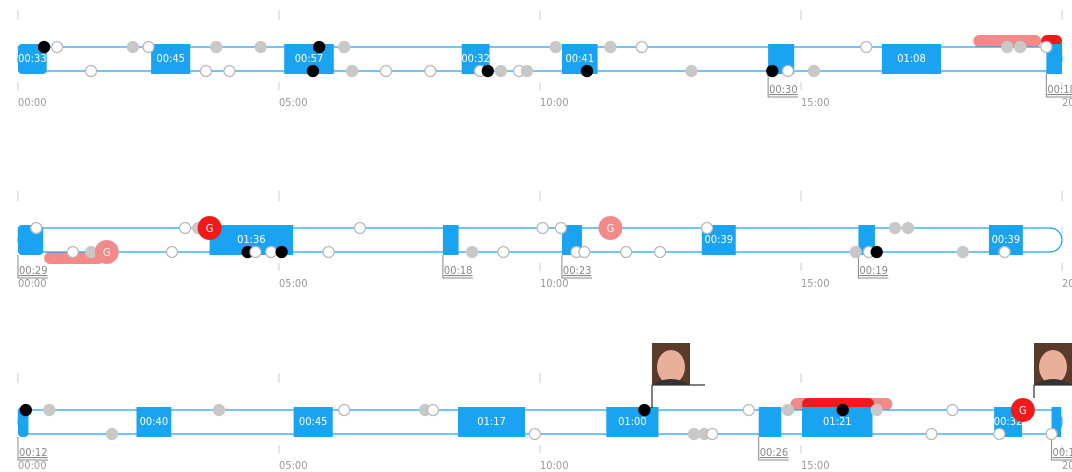  Describe the element at coordinates (580, 58) in the screenshot. I see `shift-label: 00:41` at that location.